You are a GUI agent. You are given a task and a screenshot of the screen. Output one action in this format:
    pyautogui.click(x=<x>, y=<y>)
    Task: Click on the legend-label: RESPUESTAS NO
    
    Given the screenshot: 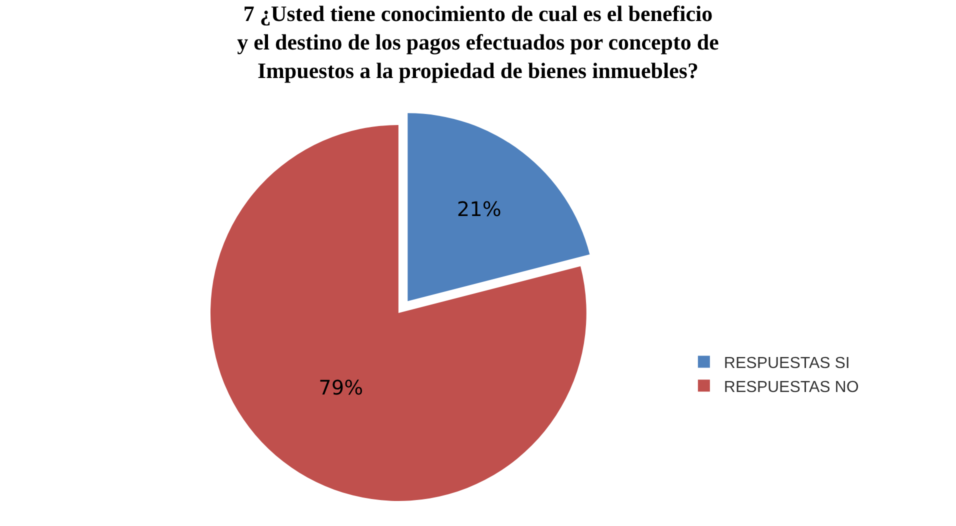 What is the action you would take?
    pyautogui.click(x=791, y=387)
    